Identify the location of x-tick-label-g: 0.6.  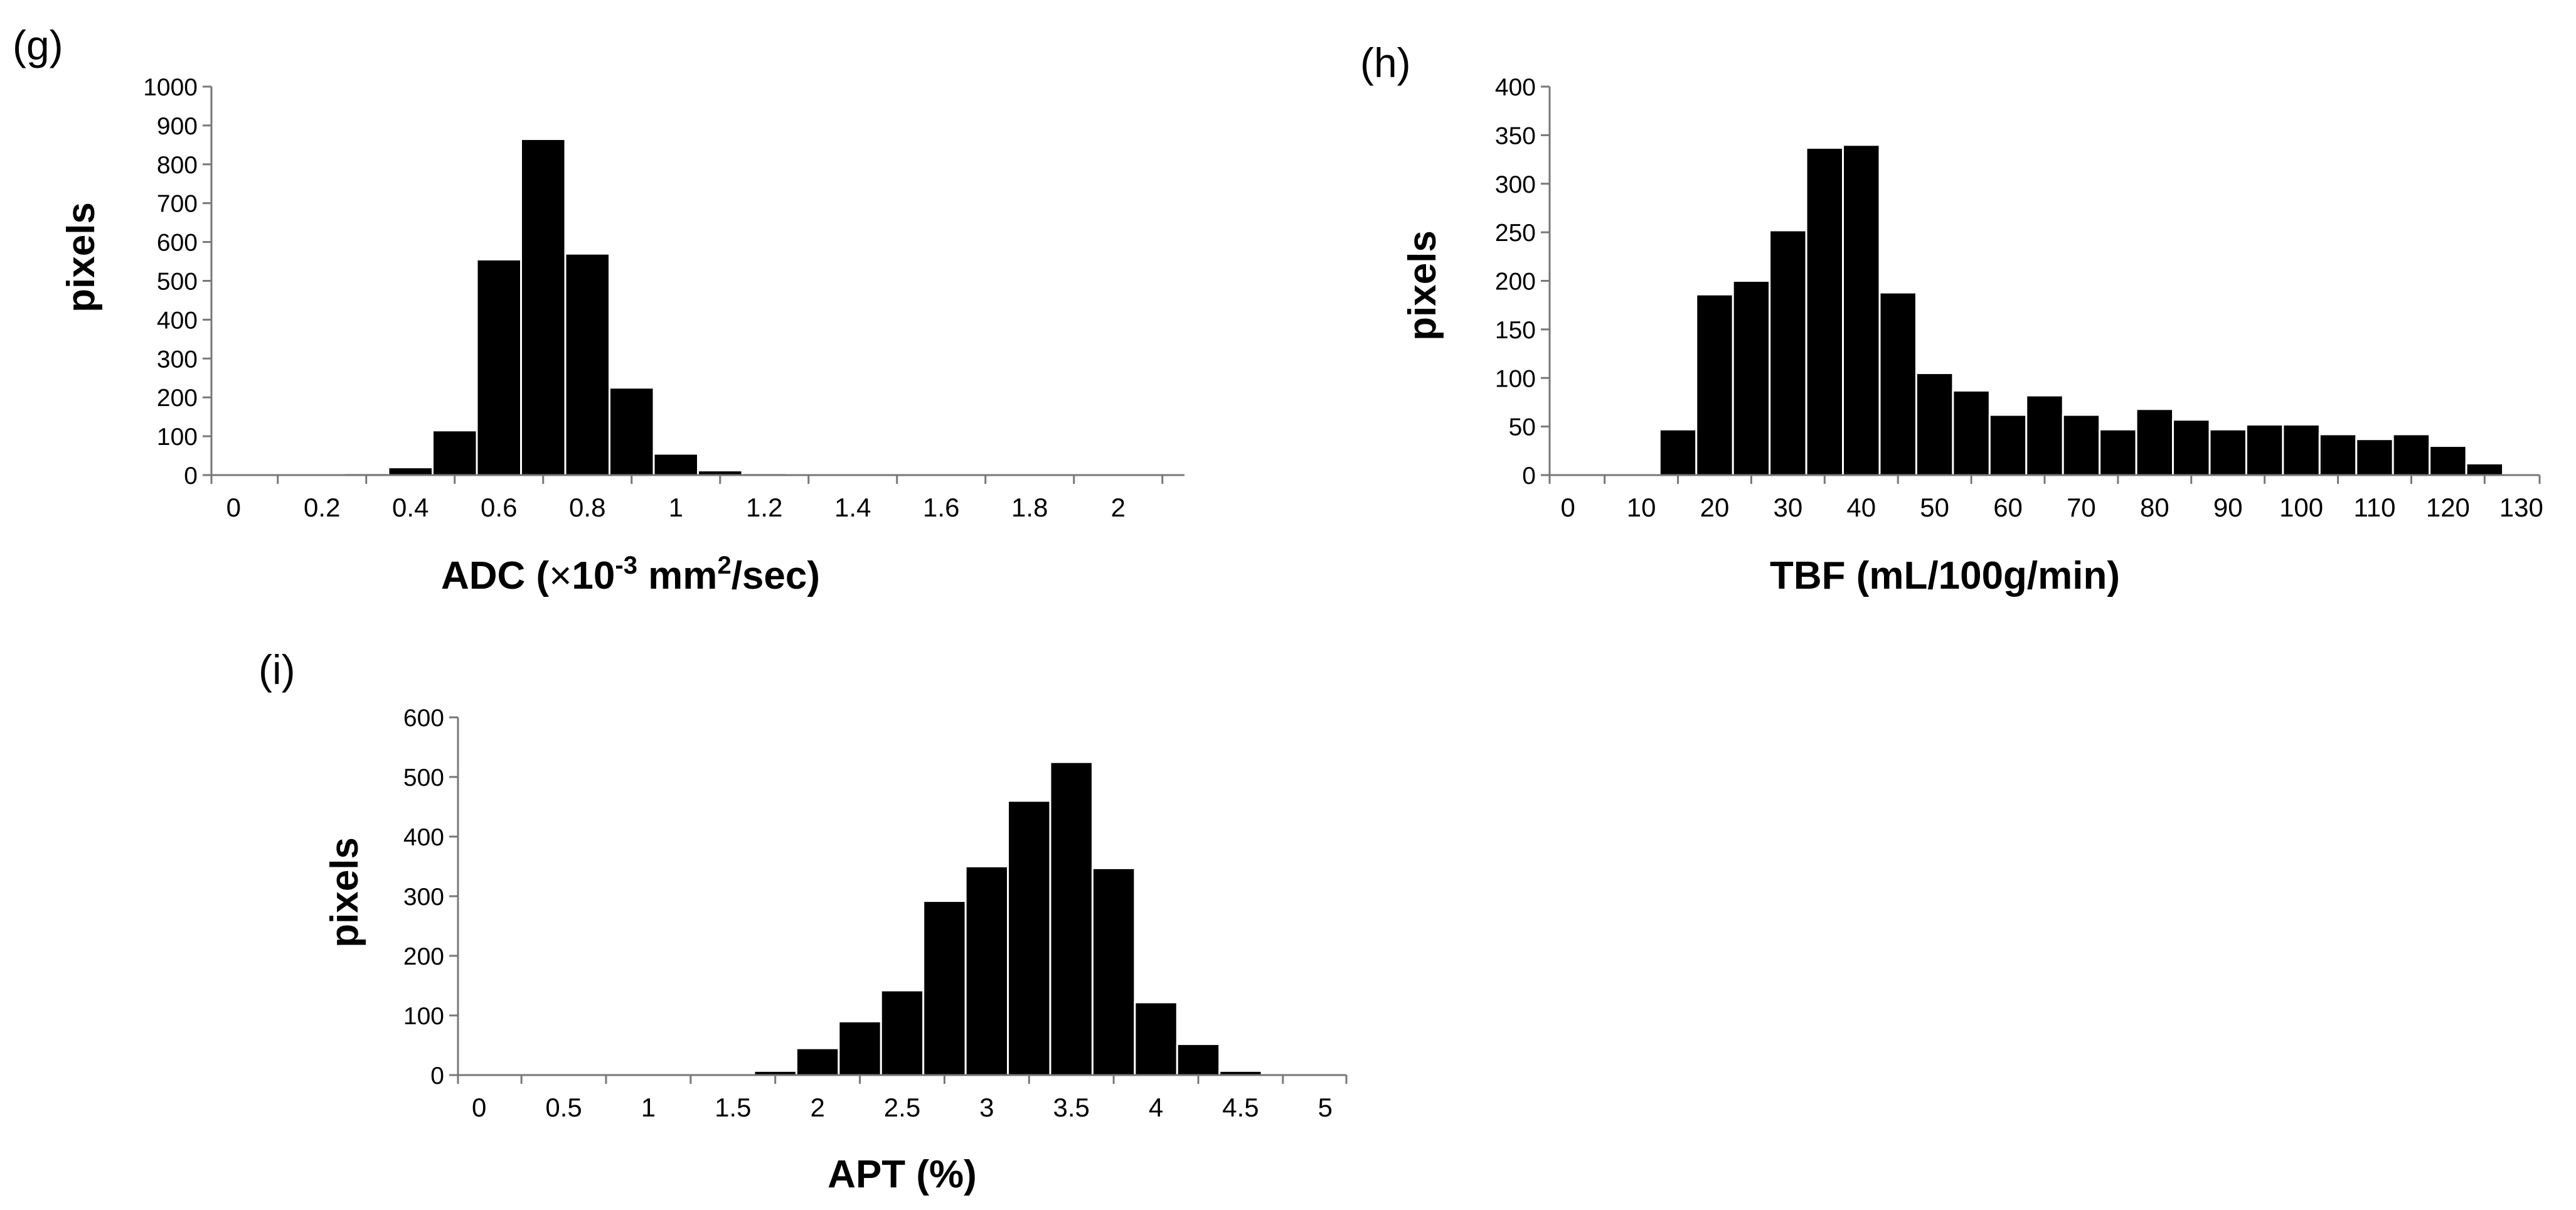
(499, 507).